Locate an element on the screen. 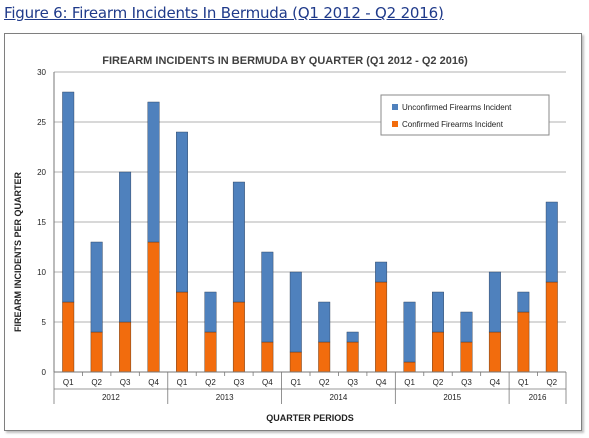 The height and width of the screenshot is (438, 589). y-tick-label: 10 is located at coordinates (41, 272).